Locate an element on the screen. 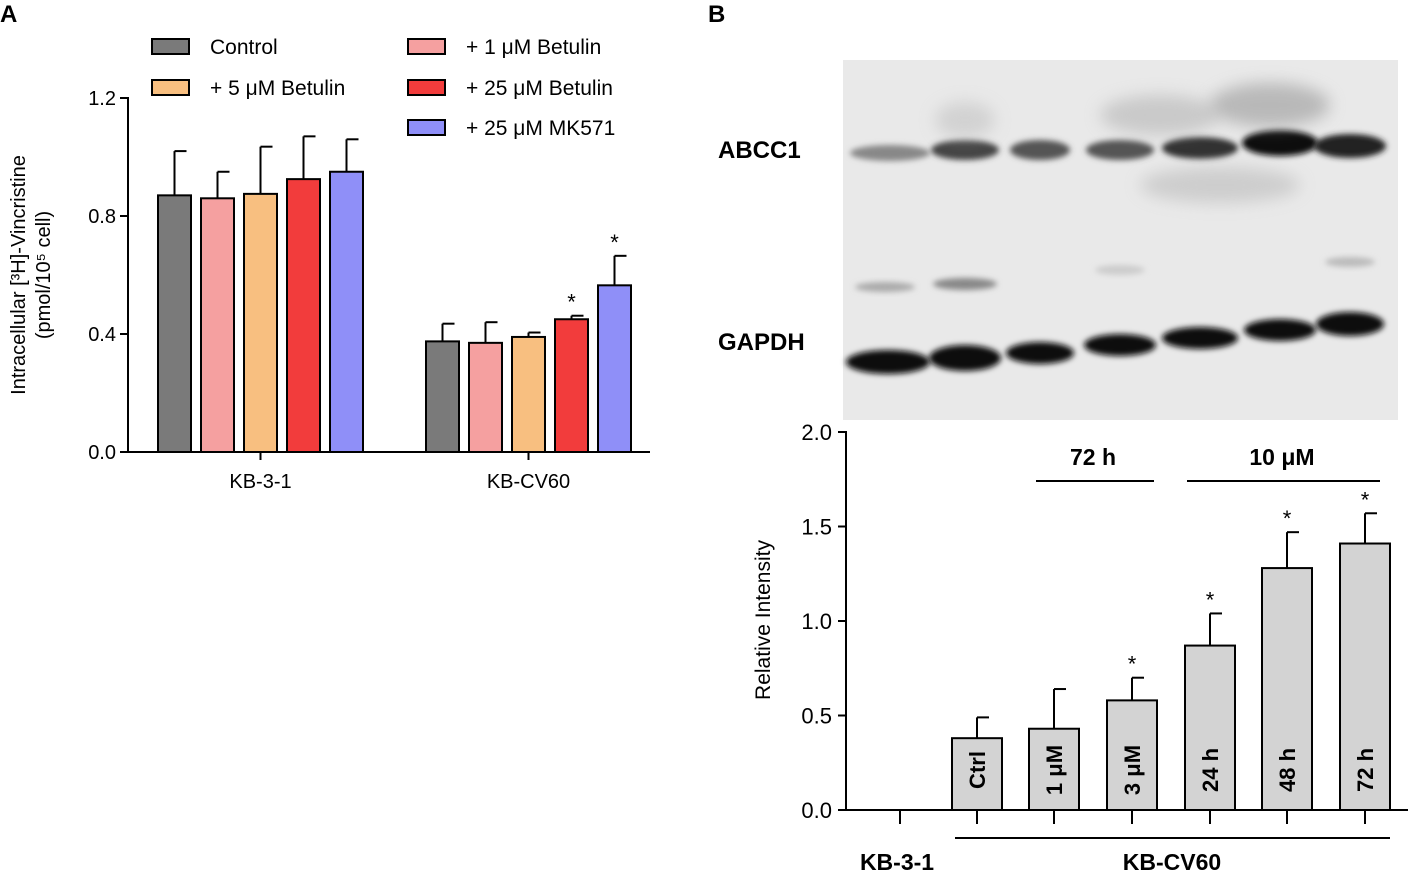 This screenshot has width=1418, height=873. panel-b-bar-label: 1 μM is located at coordinates (1054, 770).